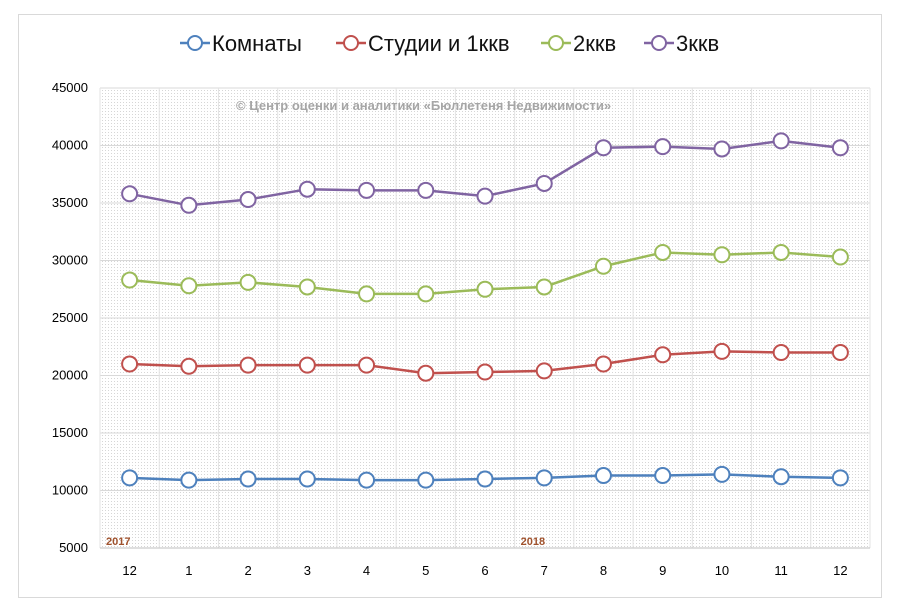 This screenshot has height=611, width=900. I want to click on x-tick-label: 3, so click(307, 570).